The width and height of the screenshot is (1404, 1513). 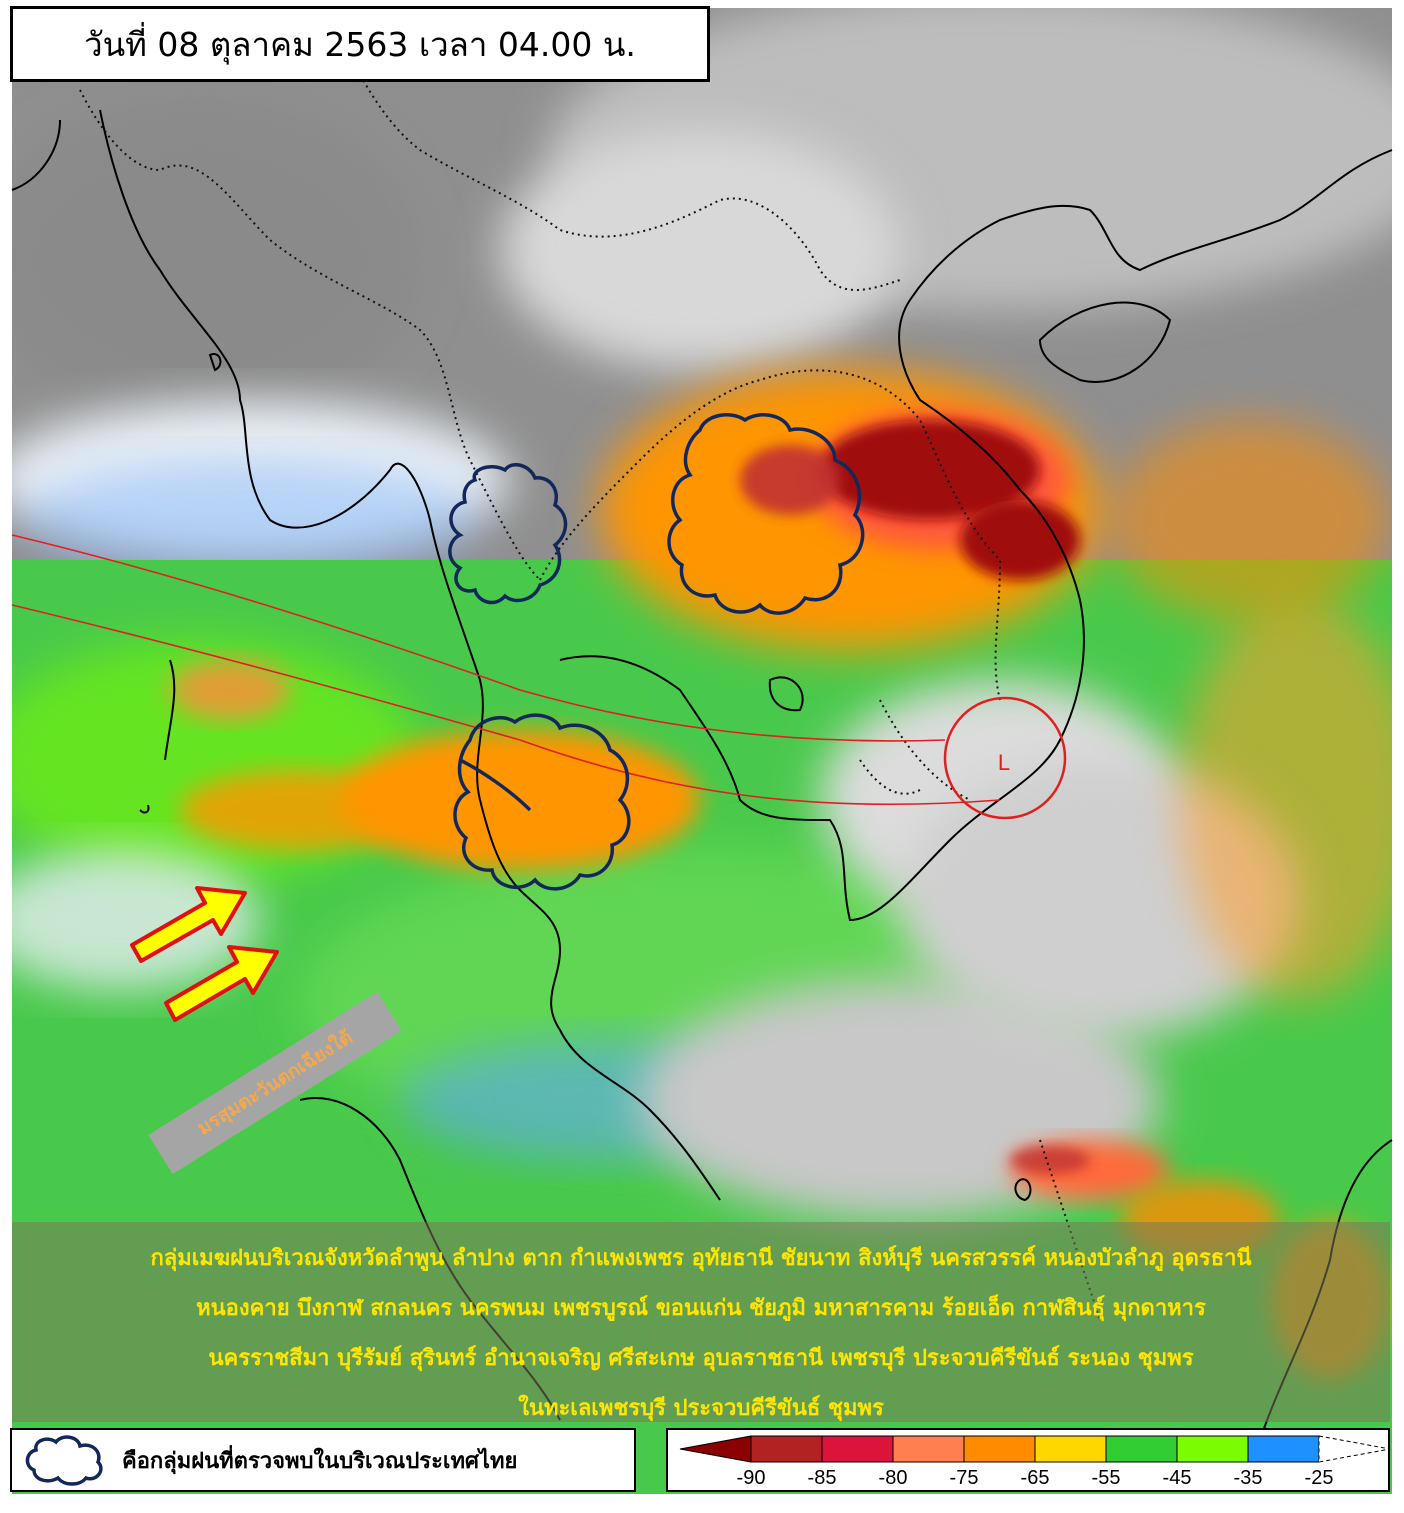 What do you see at coordinates (893, 1478) in the screenshot?
I see `scale-label: -80` at bounding box center [893, 1478].